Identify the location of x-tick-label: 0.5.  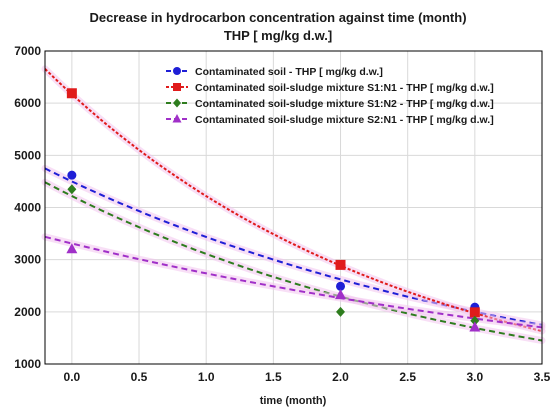
(139, 377).